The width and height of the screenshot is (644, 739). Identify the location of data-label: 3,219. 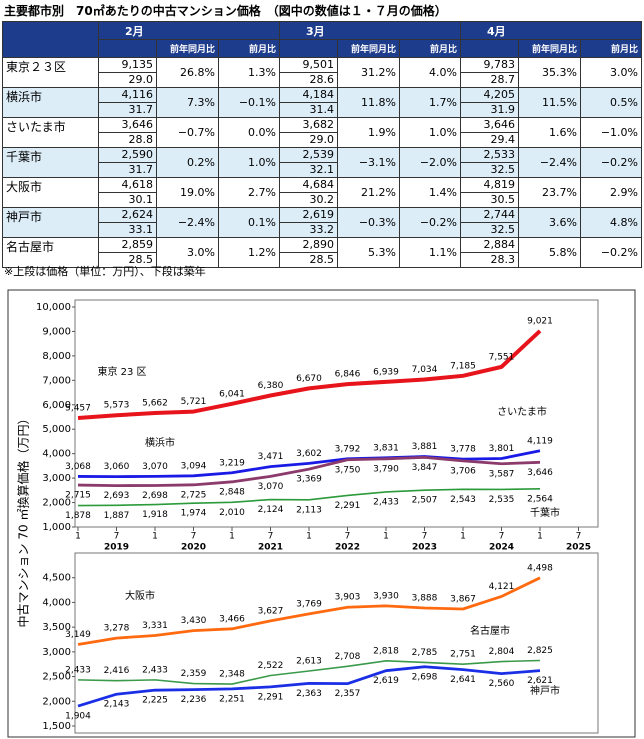
(232, 463).